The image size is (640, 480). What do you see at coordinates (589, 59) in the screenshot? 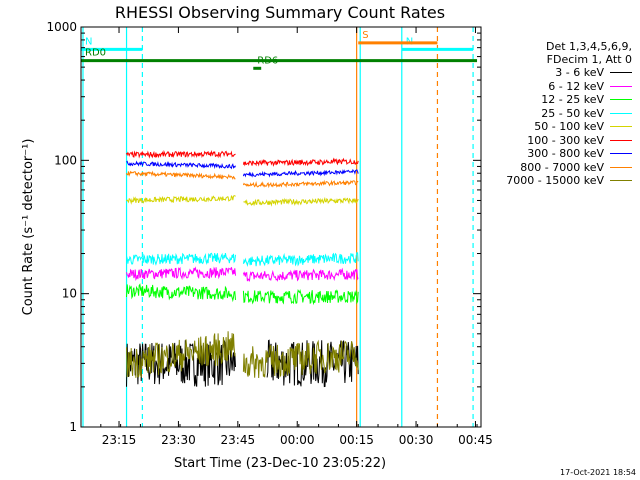
I see `legend-header-line-2: FDecim 1, Att 0` at bounding box center [589, 59].